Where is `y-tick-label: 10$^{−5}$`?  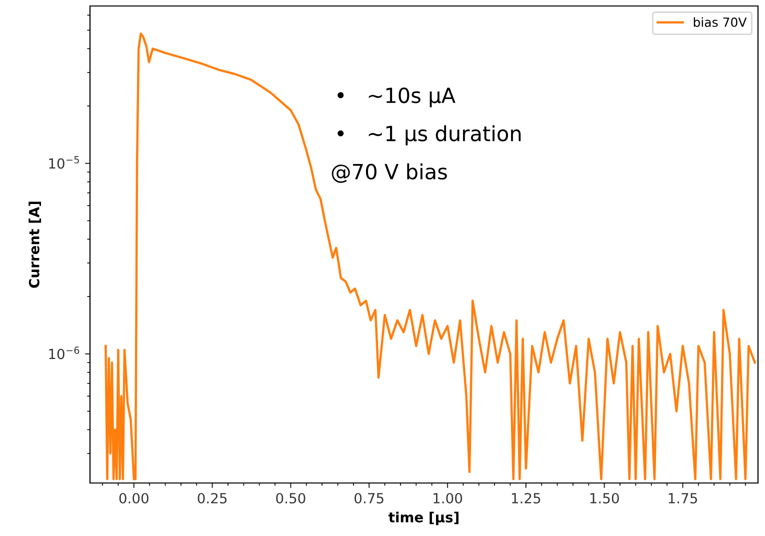
y-tick-label: 10$^{−5}$ is located at coordinates (64, 162).